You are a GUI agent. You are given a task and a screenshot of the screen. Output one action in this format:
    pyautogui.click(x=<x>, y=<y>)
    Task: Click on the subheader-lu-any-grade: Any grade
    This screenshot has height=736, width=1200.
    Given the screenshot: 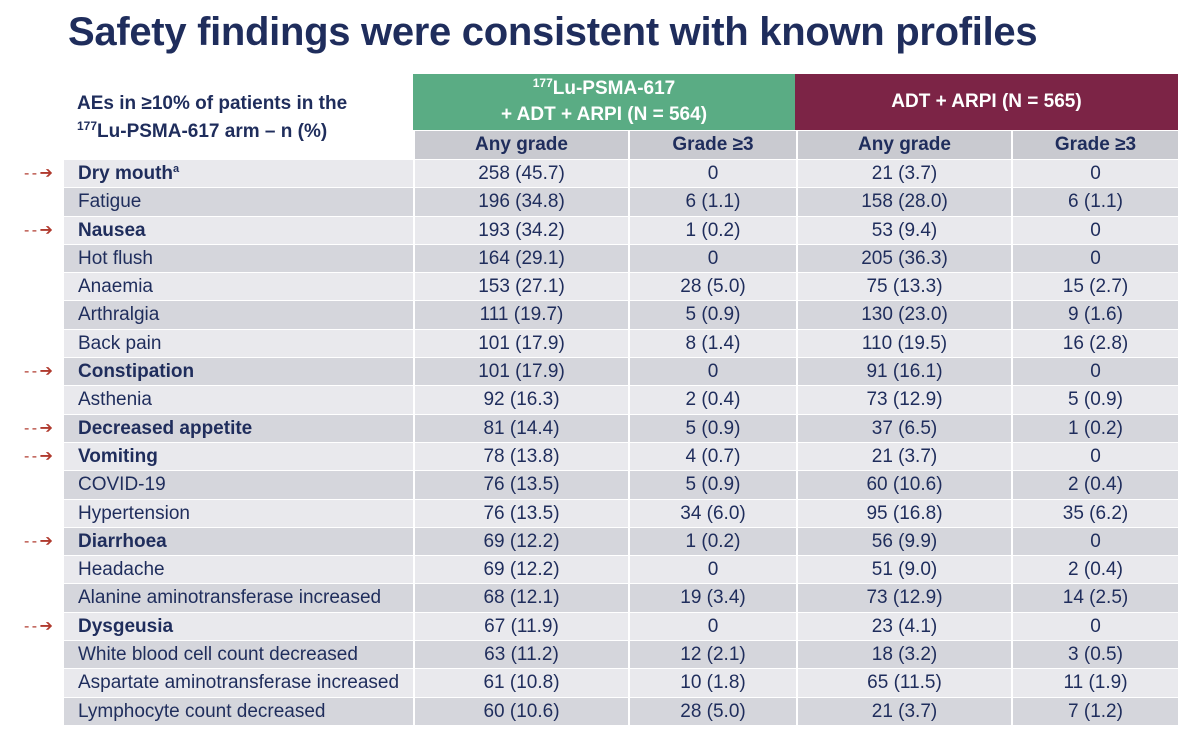 What is the action you would take?
    pyautogui.click(x=520, y=145)
    